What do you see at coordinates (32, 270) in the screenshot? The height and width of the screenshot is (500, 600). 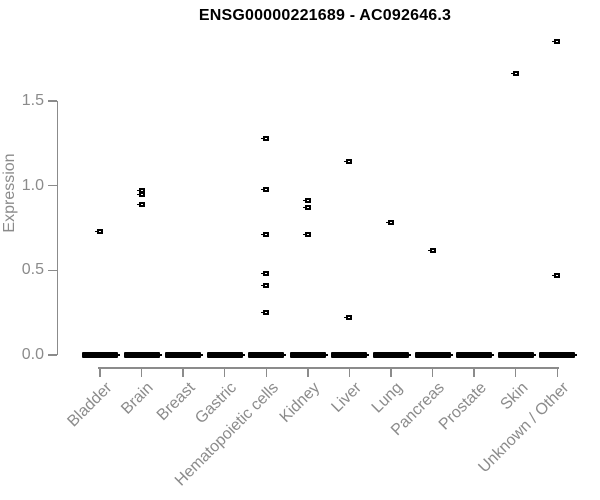 I see `y-tick-label: 0.5` at bounding box center [32, 270].